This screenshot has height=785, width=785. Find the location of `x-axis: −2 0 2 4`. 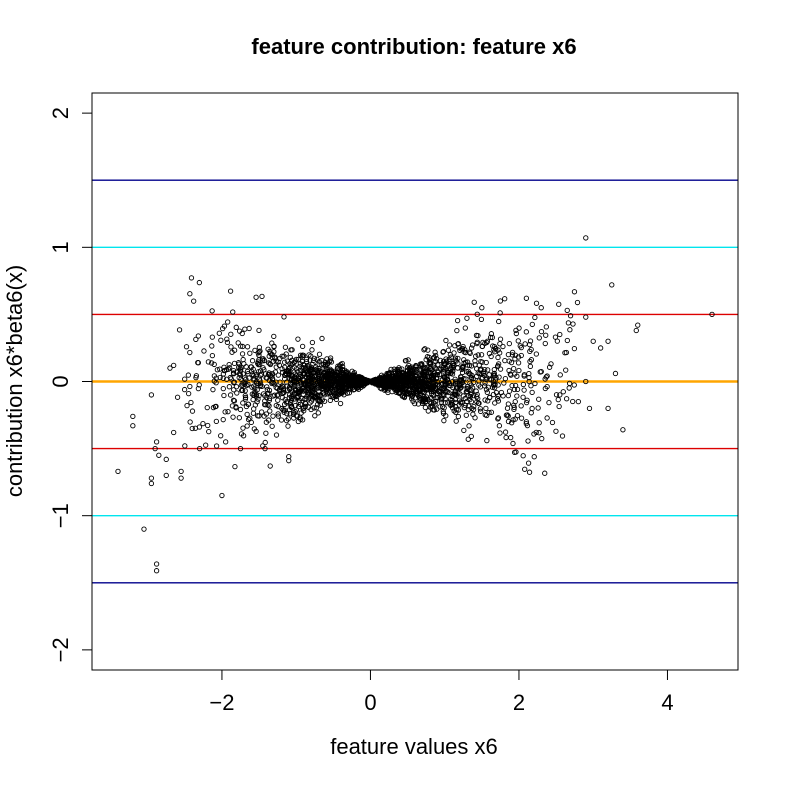

x-axis: −2 0 2 4 is located at coordinates (441, 692).